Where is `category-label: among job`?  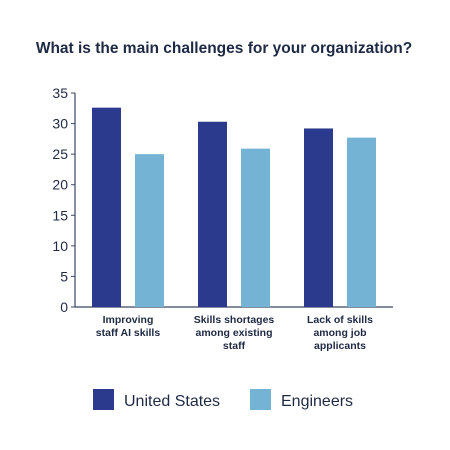 category-label: among job is located at coordinates (339, 333).